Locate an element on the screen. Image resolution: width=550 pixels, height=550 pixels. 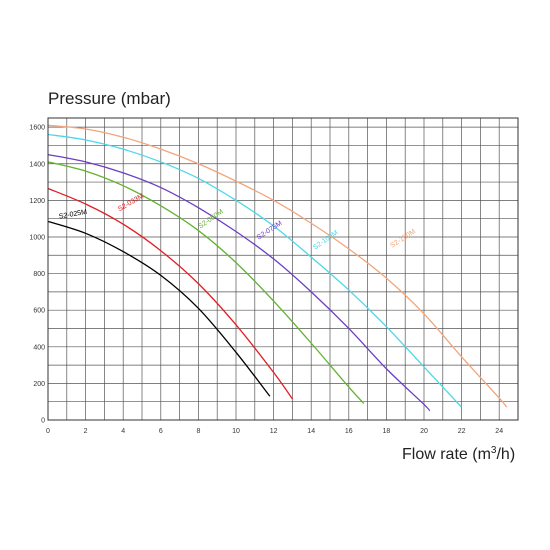
series-label-s2-025m: S2-025M is located at coordinates (72, 215).